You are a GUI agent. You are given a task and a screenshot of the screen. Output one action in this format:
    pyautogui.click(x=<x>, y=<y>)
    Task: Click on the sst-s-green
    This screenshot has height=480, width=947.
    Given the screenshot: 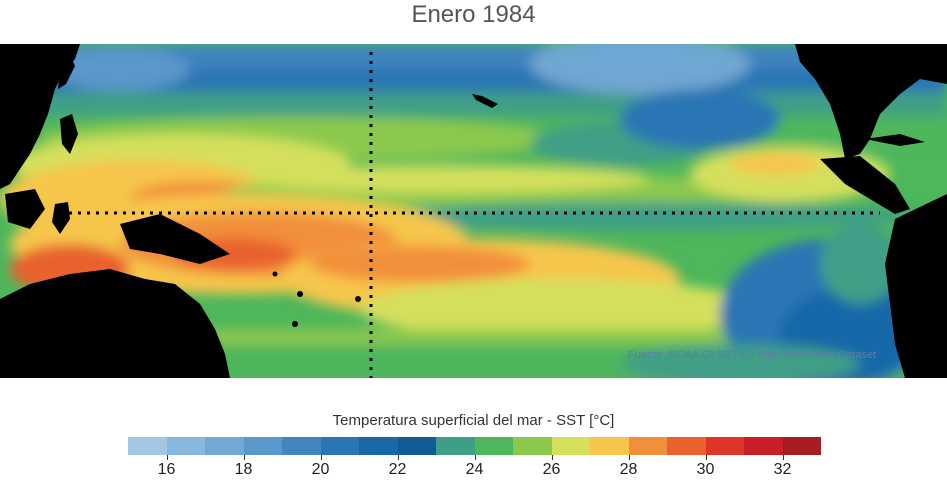 What is the action you would take?
    pyautogui.click(x=740, y=361)
    